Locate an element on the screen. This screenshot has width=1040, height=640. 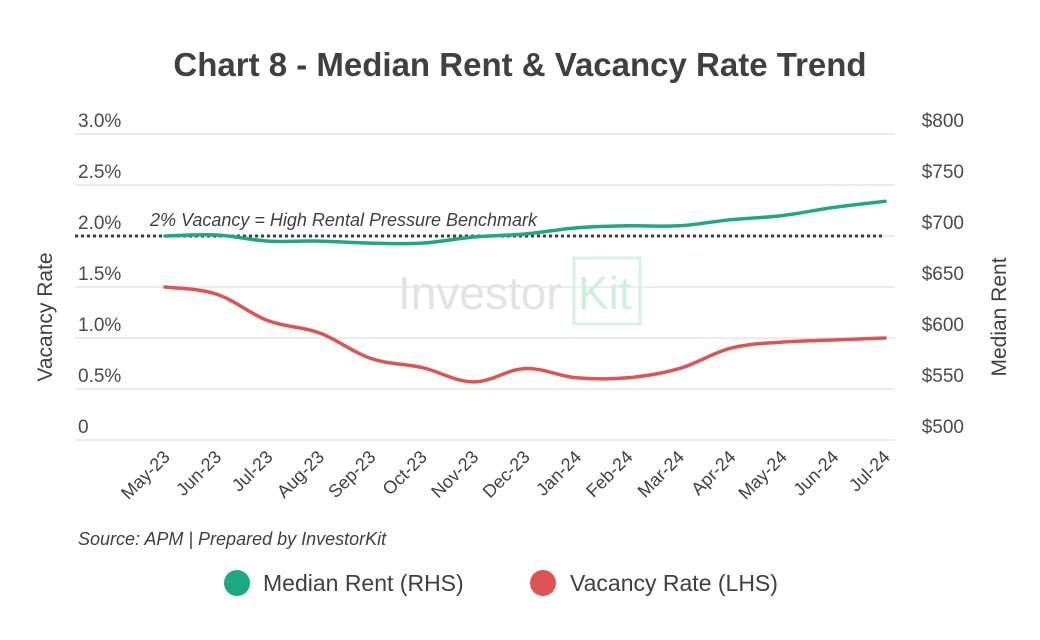
right-axis-ticks: $500 $550 $600 $650 $700 $750 $800 is located at coordinates (943, 274).